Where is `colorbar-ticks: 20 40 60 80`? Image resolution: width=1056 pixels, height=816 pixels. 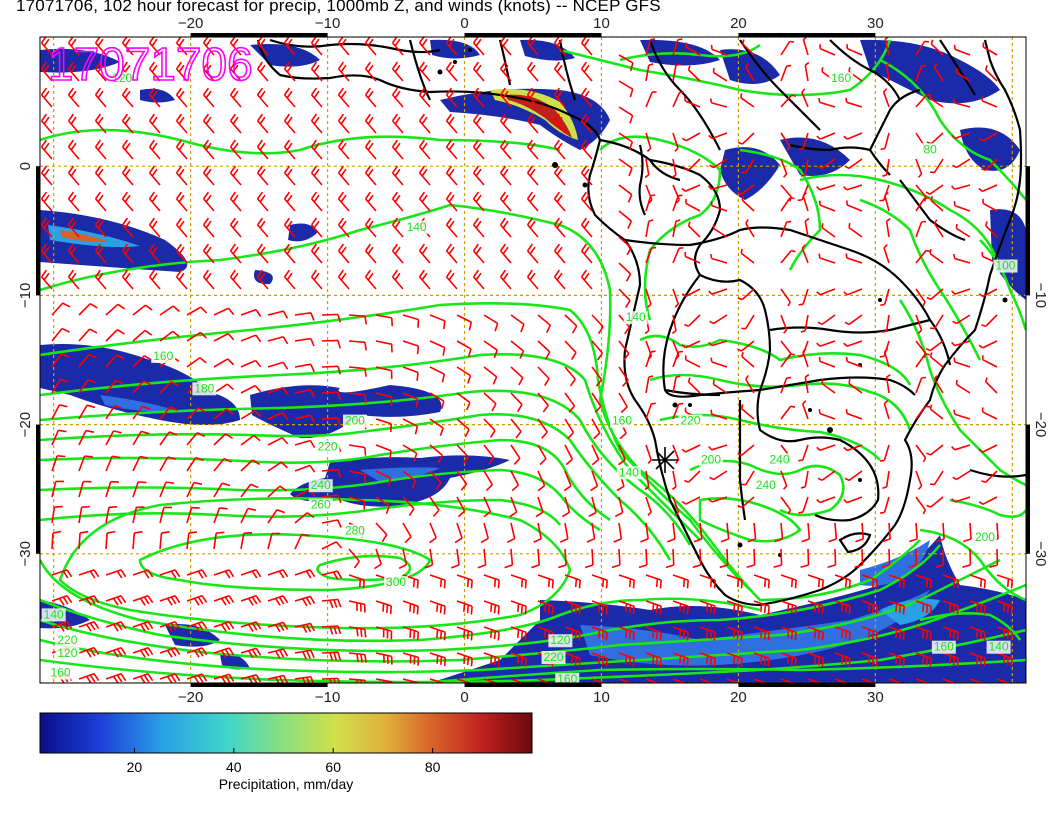
colorbar-ticks: 20 40 60 80 is located at coordinates (284, 761).